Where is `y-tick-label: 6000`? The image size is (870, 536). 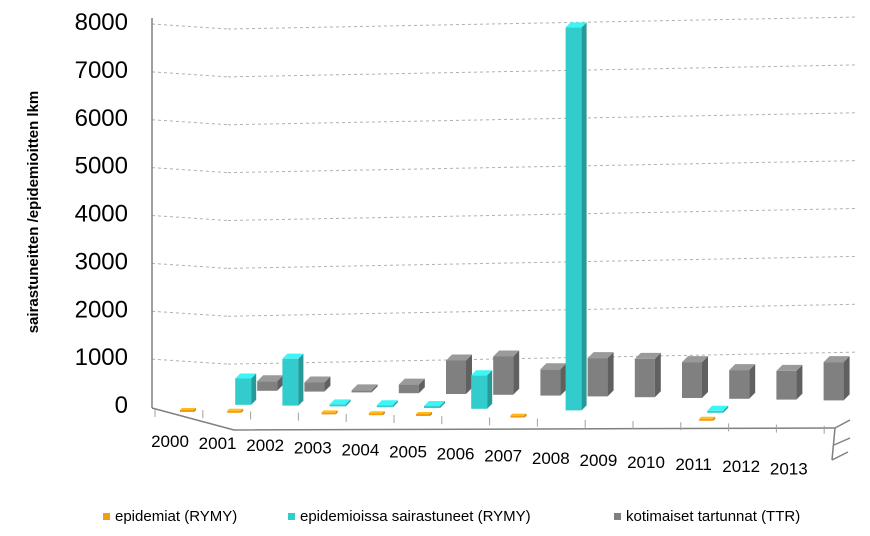
y-tick-label: 6000 is located at coordinates (101, 118).